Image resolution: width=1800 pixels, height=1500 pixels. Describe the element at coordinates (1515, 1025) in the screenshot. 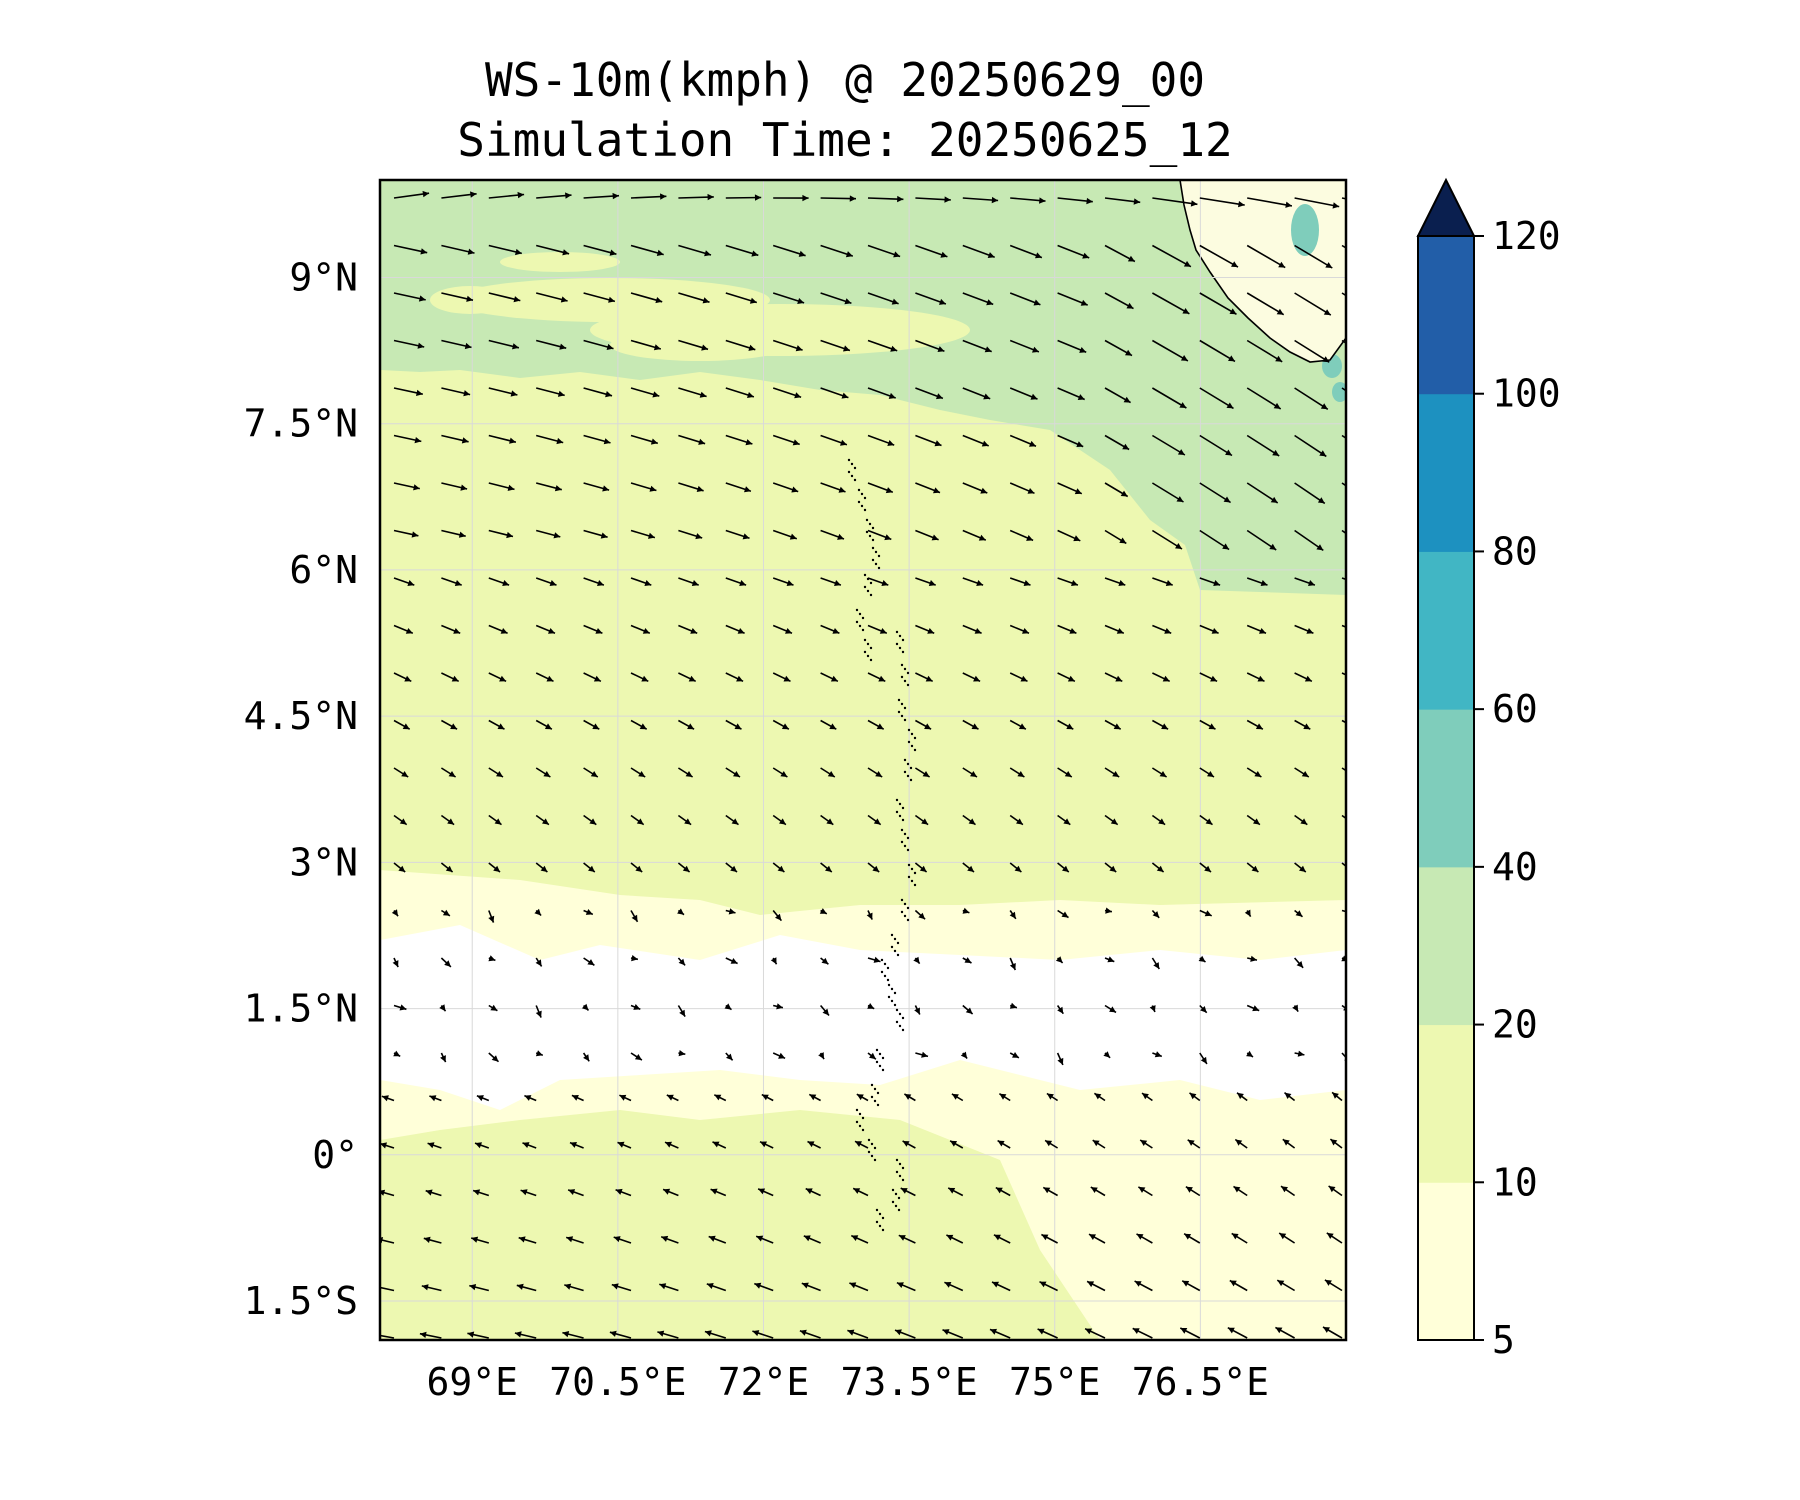

I see `colorbar-tick-label: 20` at that location.